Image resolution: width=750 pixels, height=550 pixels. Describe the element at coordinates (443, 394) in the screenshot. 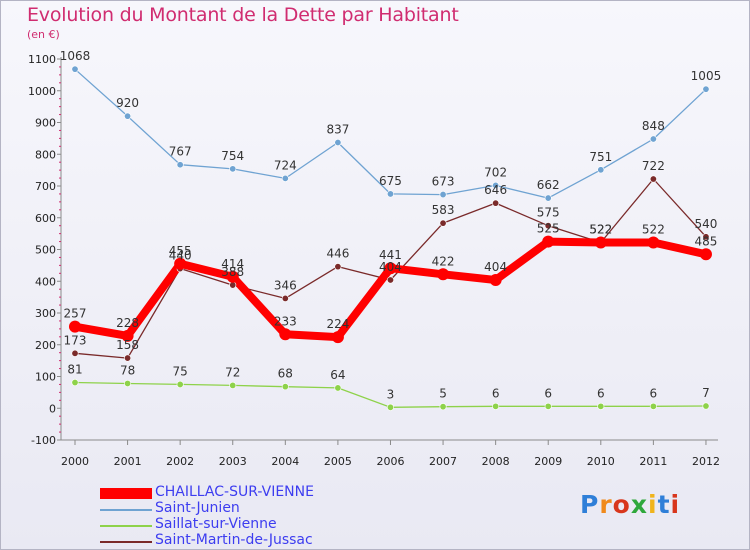

I see `value-label-2: 5` at that location.